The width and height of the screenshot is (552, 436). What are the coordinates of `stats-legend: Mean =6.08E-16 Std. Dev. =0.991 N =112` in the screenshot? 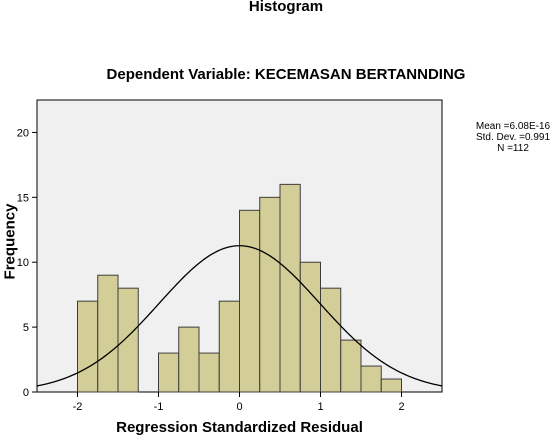 It's located at (510, 137).